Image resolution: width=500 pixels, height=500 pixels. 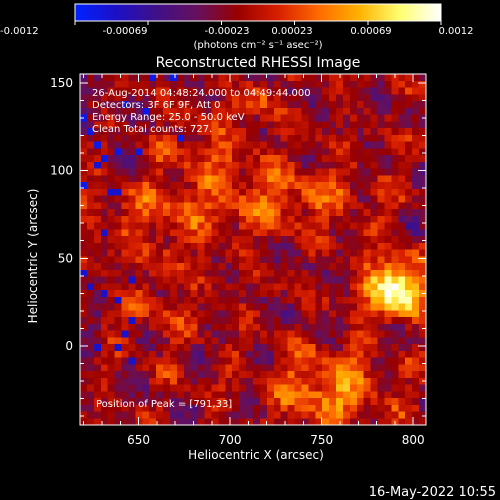 What do you see at coordinates (138, 440) in the screenshot?
I see `x-tick-label-0: 650` at bounding box center [138, 440].